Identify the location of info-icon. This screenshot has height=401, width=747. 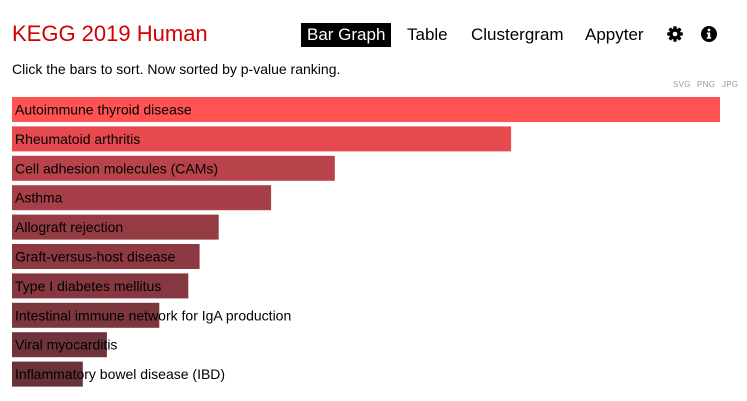
(709, 34).